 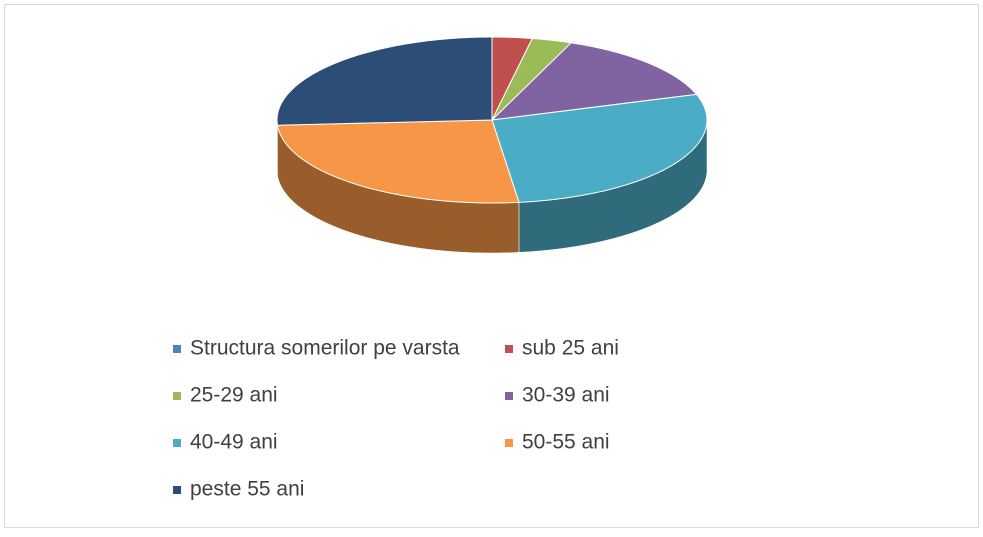 What do you see at coordinates (325, 348) in the screenshot?
I see `legend-label: Structura somerilor pe varsta` at bounding box center [325, 348].